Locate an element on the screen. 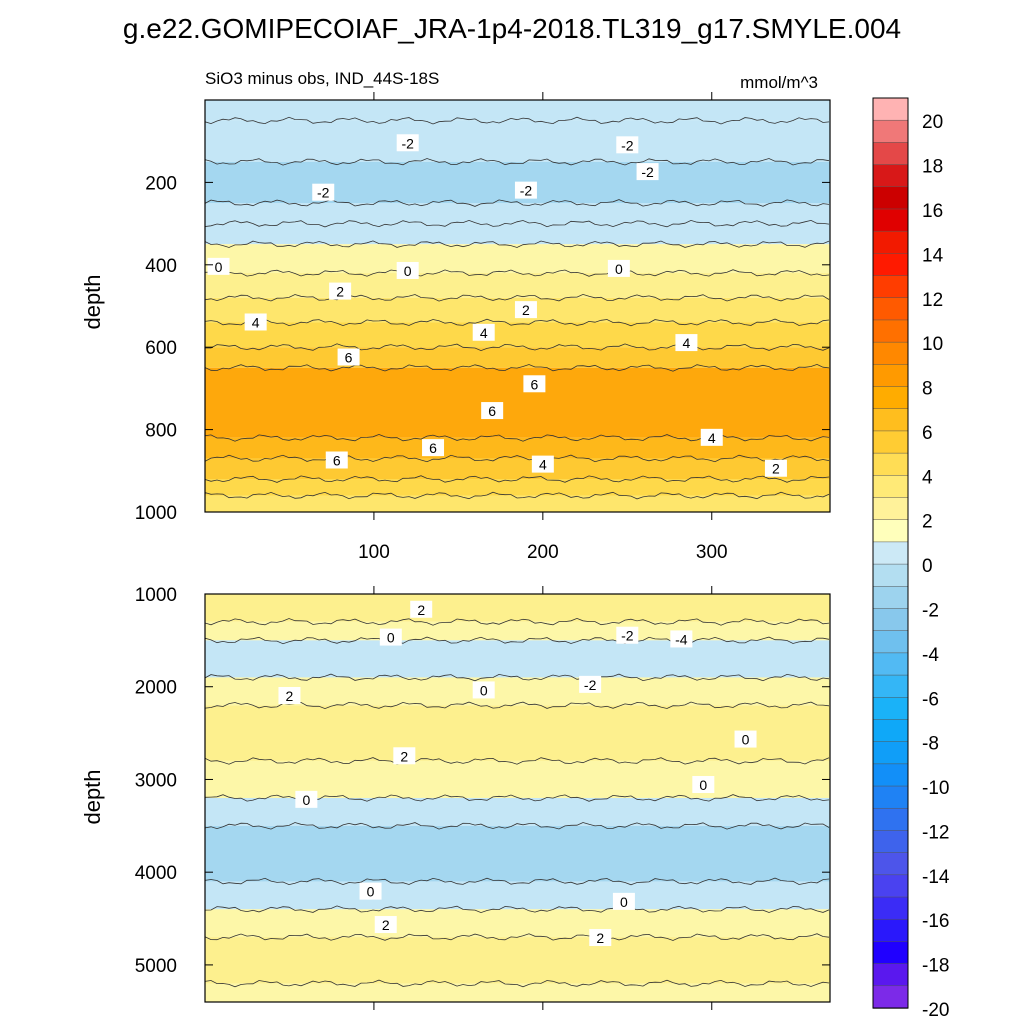 The height and width of the screenshot is (1024, 1024). colorbar-label: 4 is located at coordinates (927, 477).